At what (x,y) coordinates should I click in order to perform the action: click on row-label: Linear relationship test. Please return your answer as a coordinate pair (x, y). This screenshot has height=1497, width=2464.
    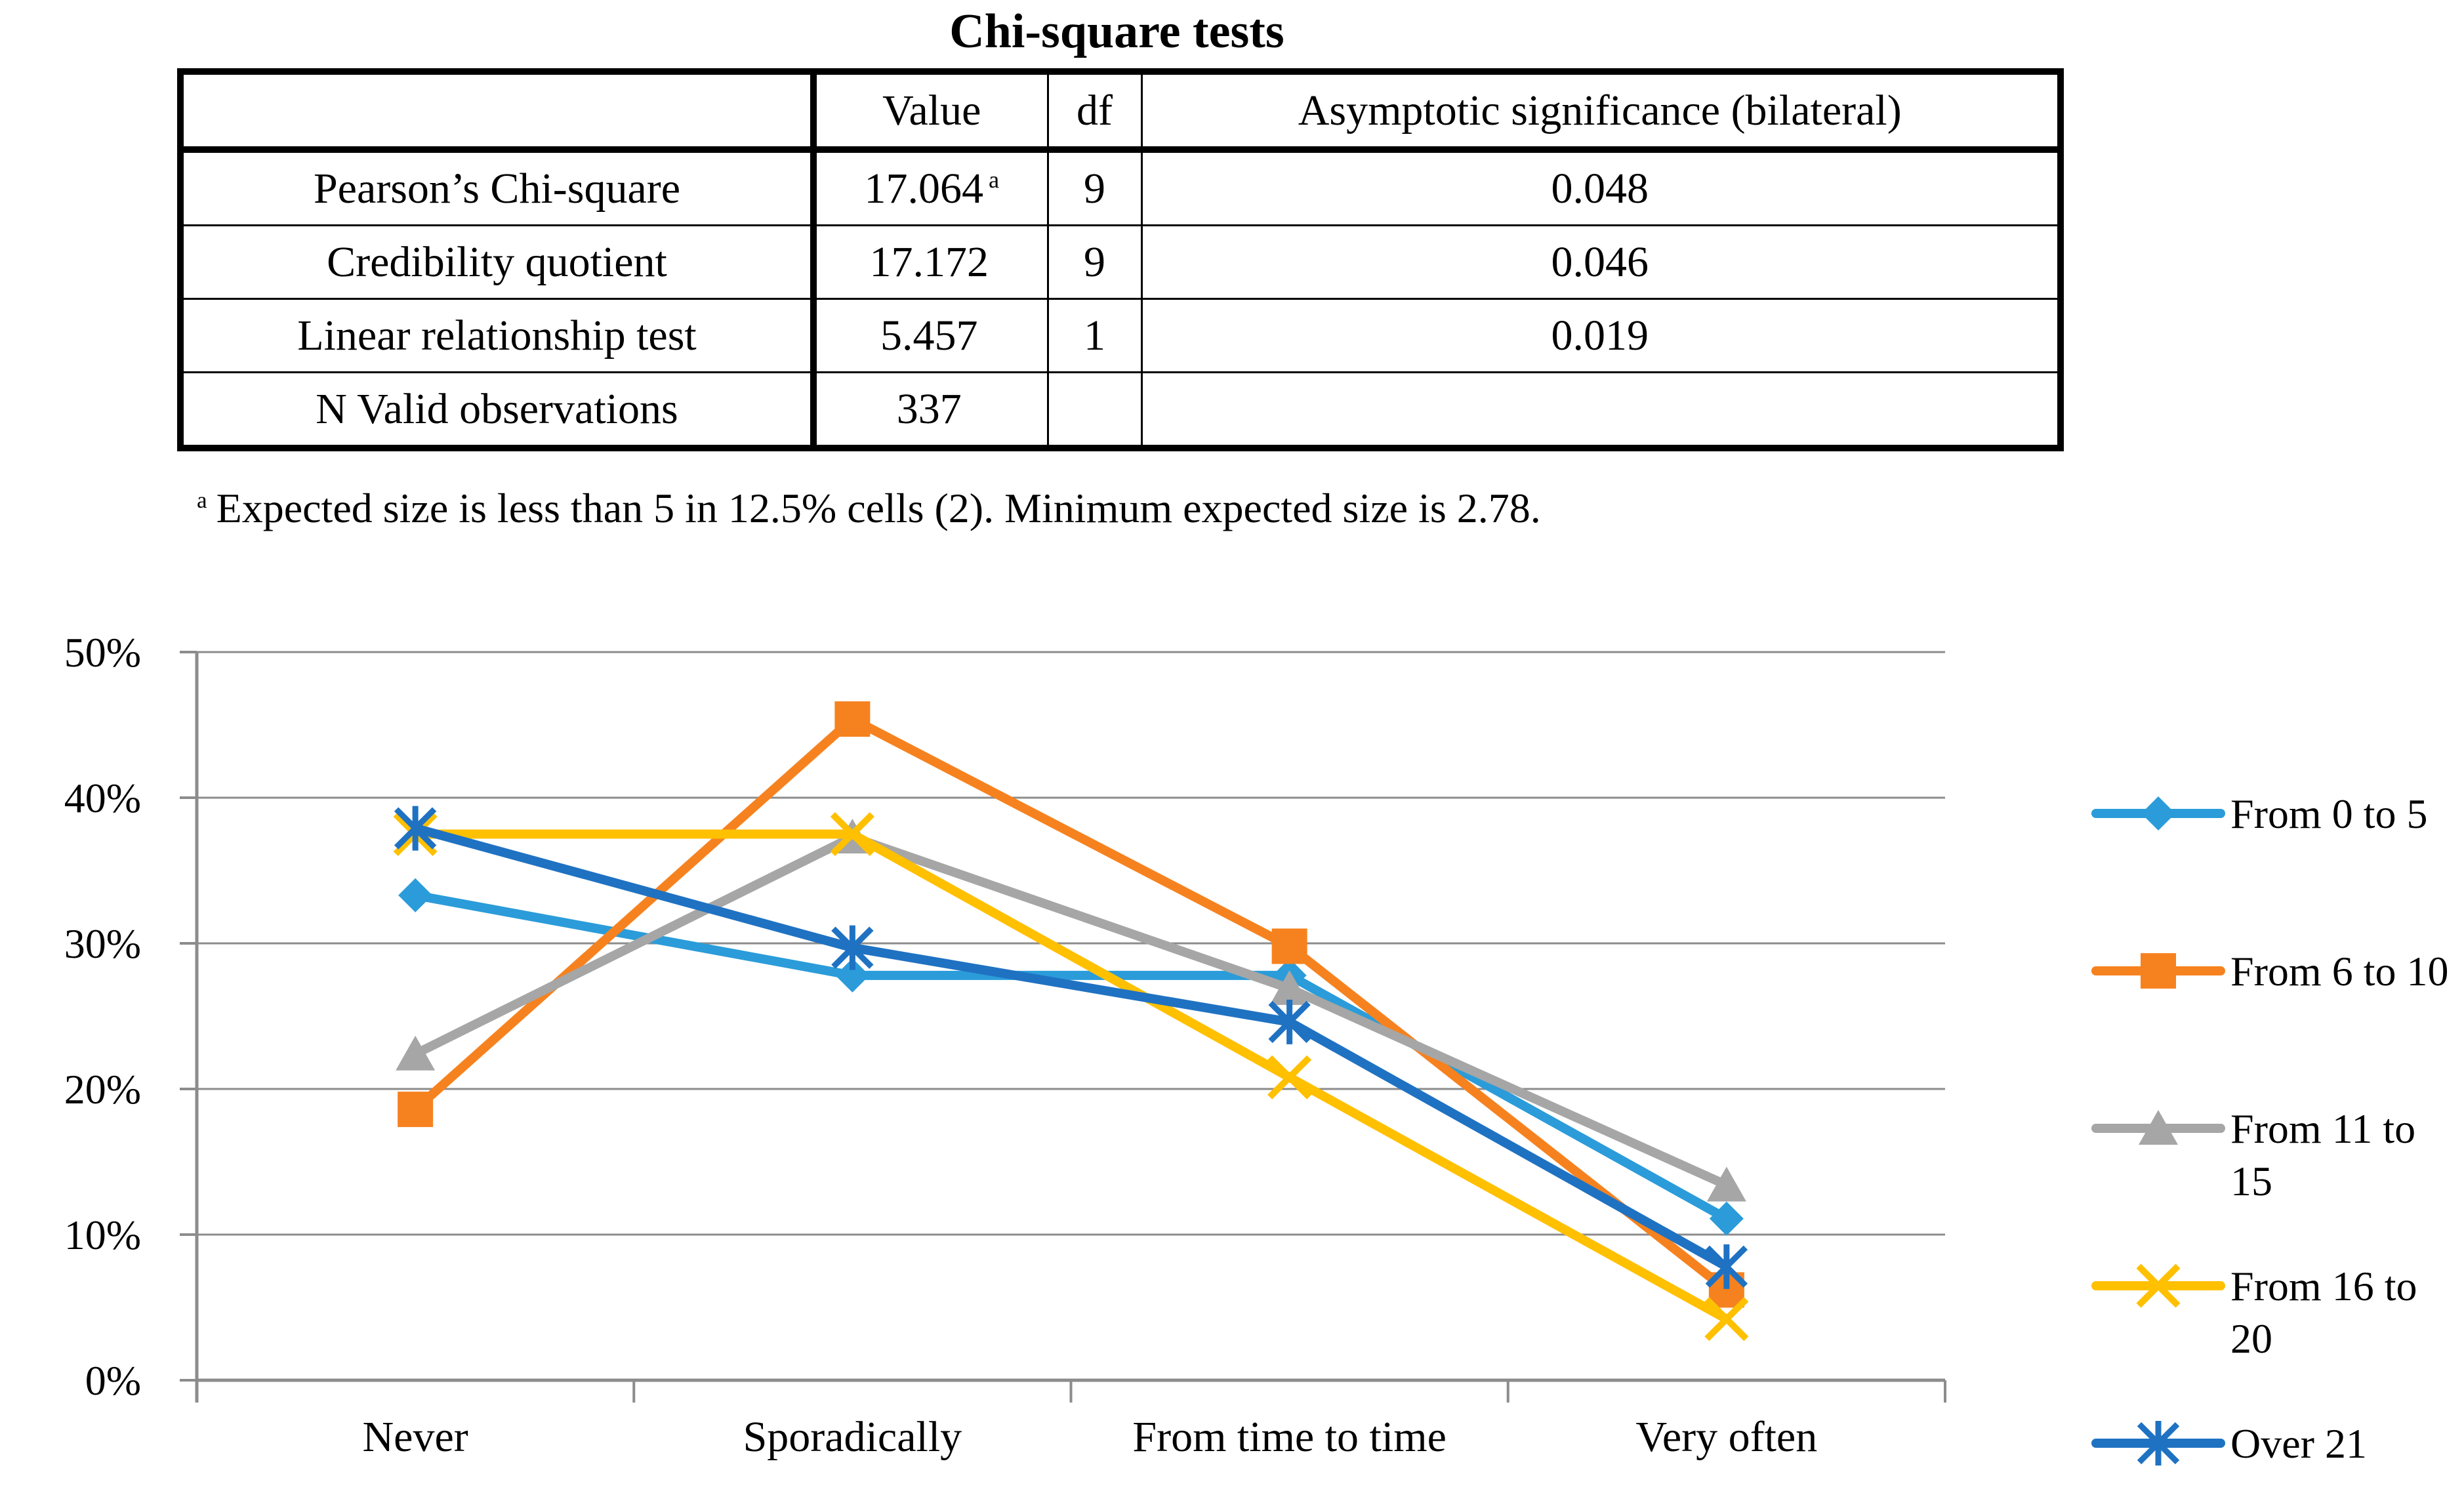
    Looking at the image, I should click on (498, 336).